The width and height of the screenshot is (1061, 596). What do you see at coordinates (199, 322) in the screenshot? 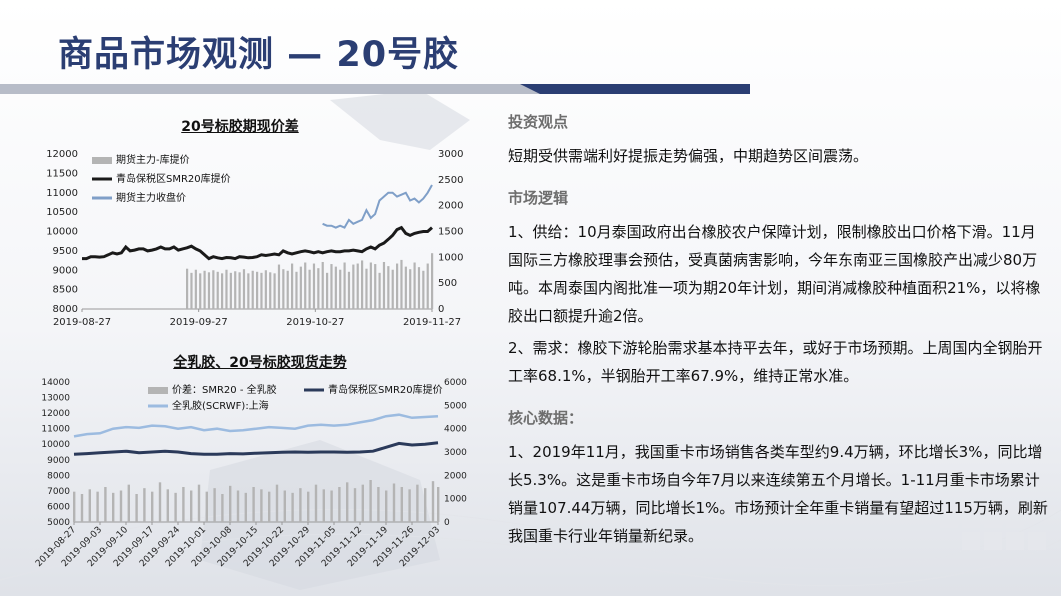
I see `x-tick-label: 2019-09-27` at bounding box center [199, 322].